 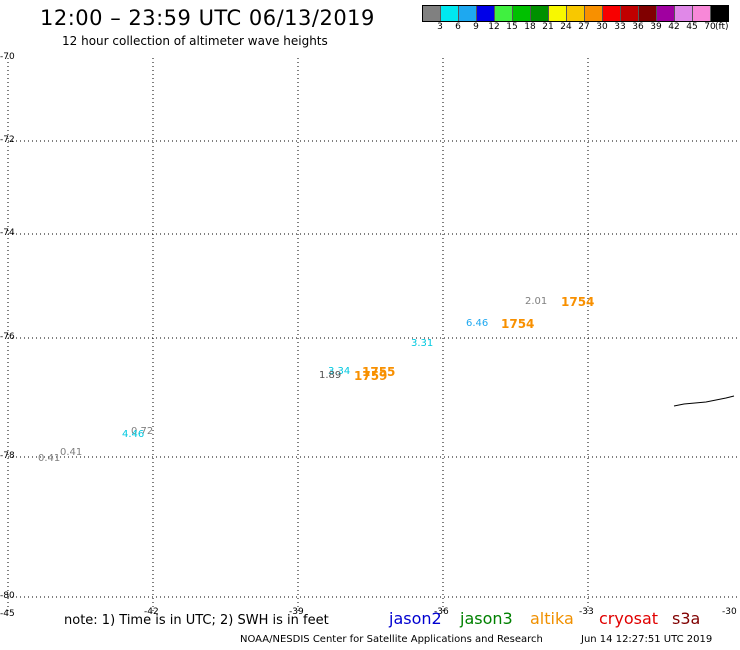 I want to click on wave-height-value: 2.01, so click(x=536, y=301).